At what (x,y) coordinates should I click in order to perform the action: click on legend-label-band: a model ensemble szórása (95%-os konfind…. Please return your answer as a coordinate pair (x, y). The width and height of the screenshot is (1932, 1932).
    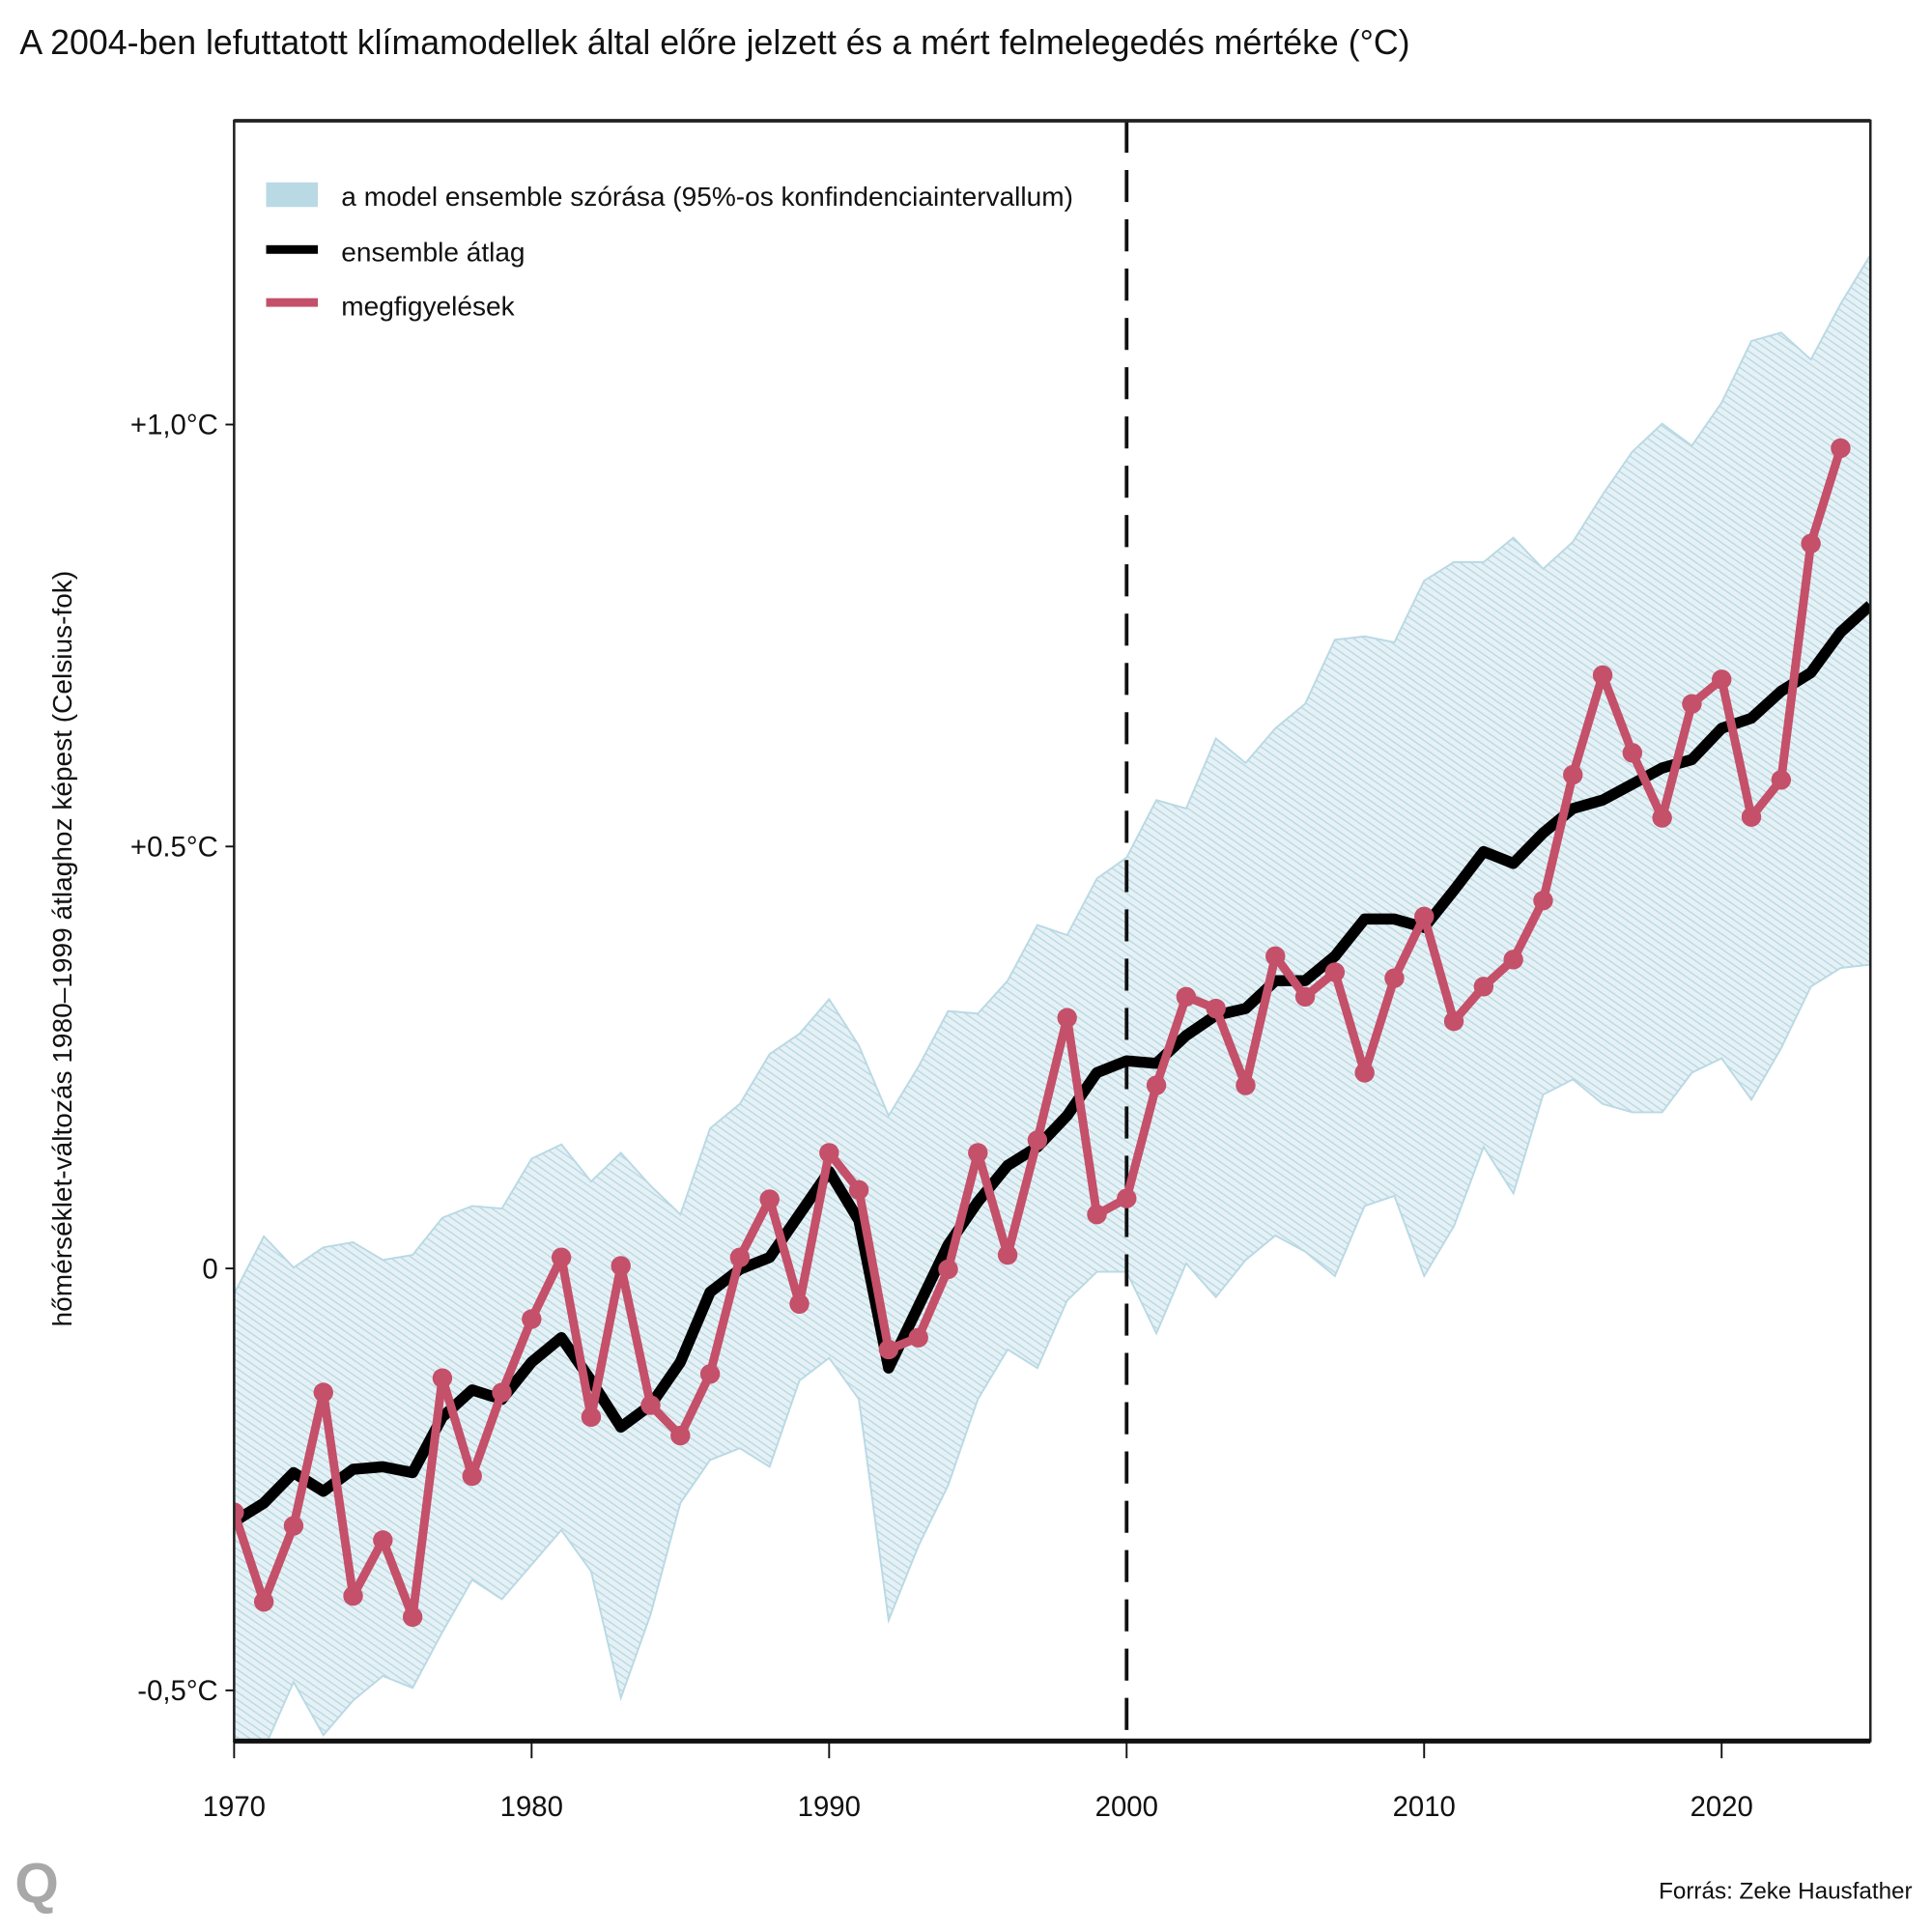
    Looking at the image, I should click on (707, 197).